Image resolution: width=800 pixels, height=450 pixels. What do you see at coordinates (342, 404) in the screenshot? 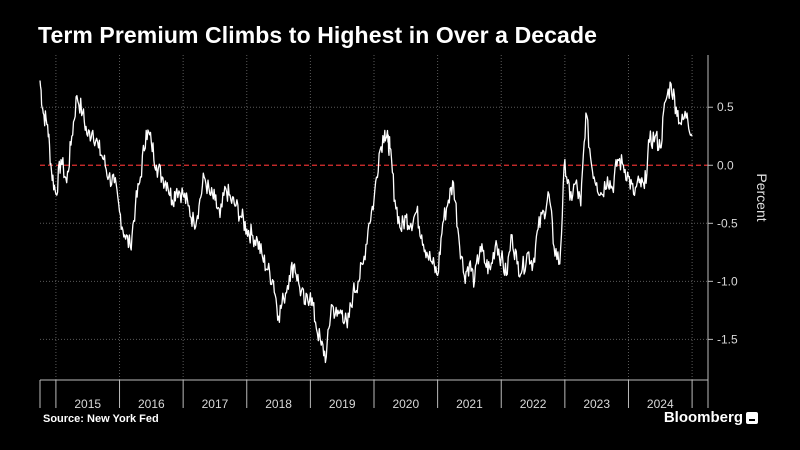
I see `x-tick-label: 2019` at bounding box center [342, 404].